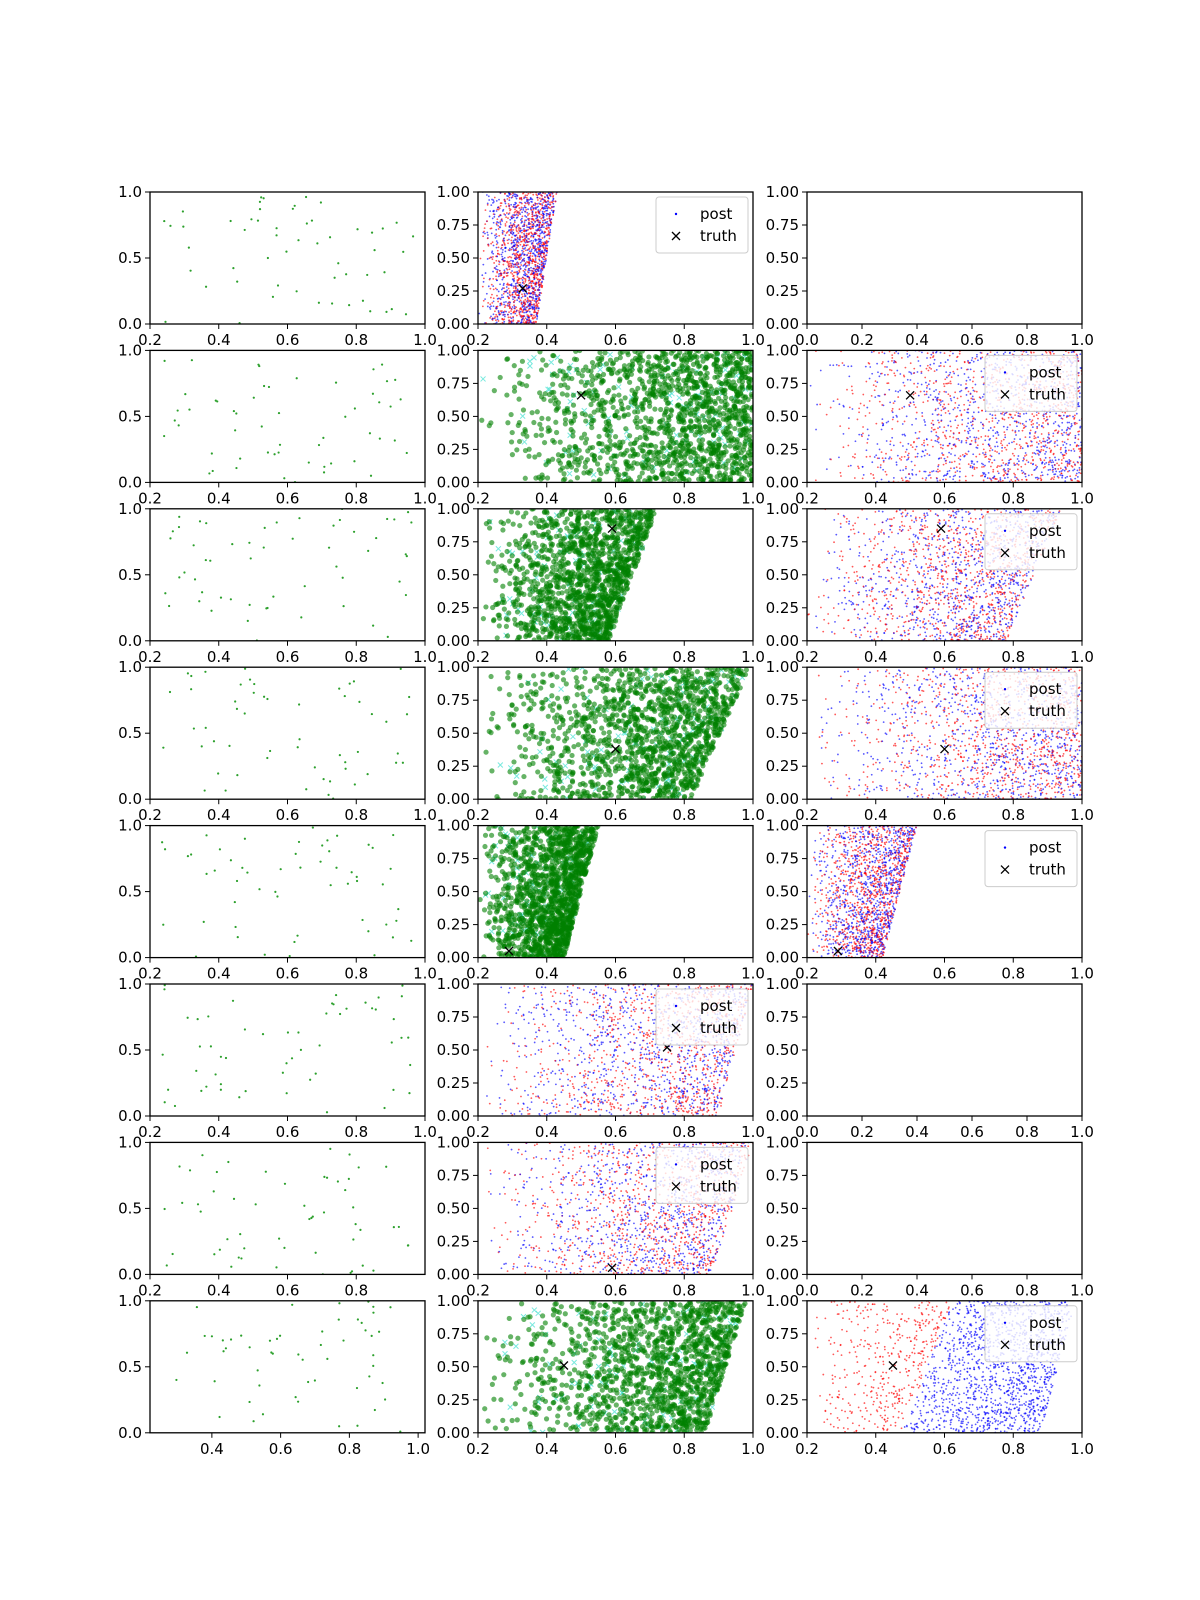  Describe the element at coordinates (581, 395) in the screenshot. I see `truth-marker` at that location.